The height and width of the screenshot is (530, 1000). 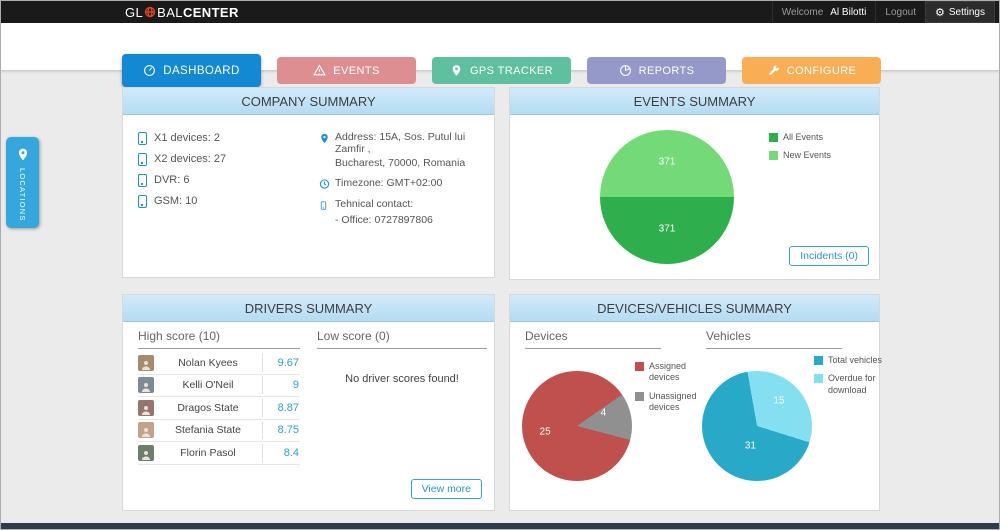 I want to click on driver-score: 8.87, so click(x=281, y=407).